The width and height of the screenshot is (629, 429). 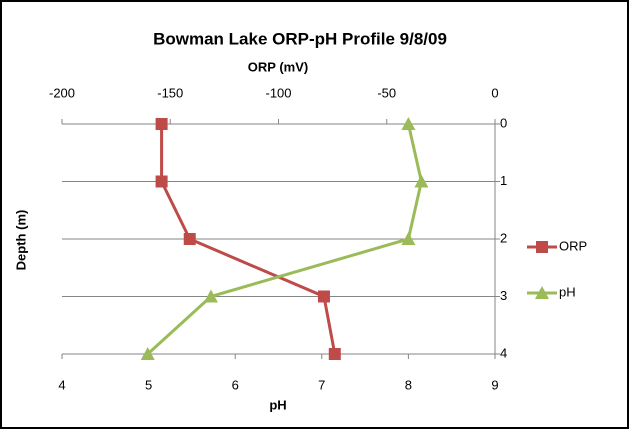 I want to click on legend-label: pH, so click(x=567, y=291).